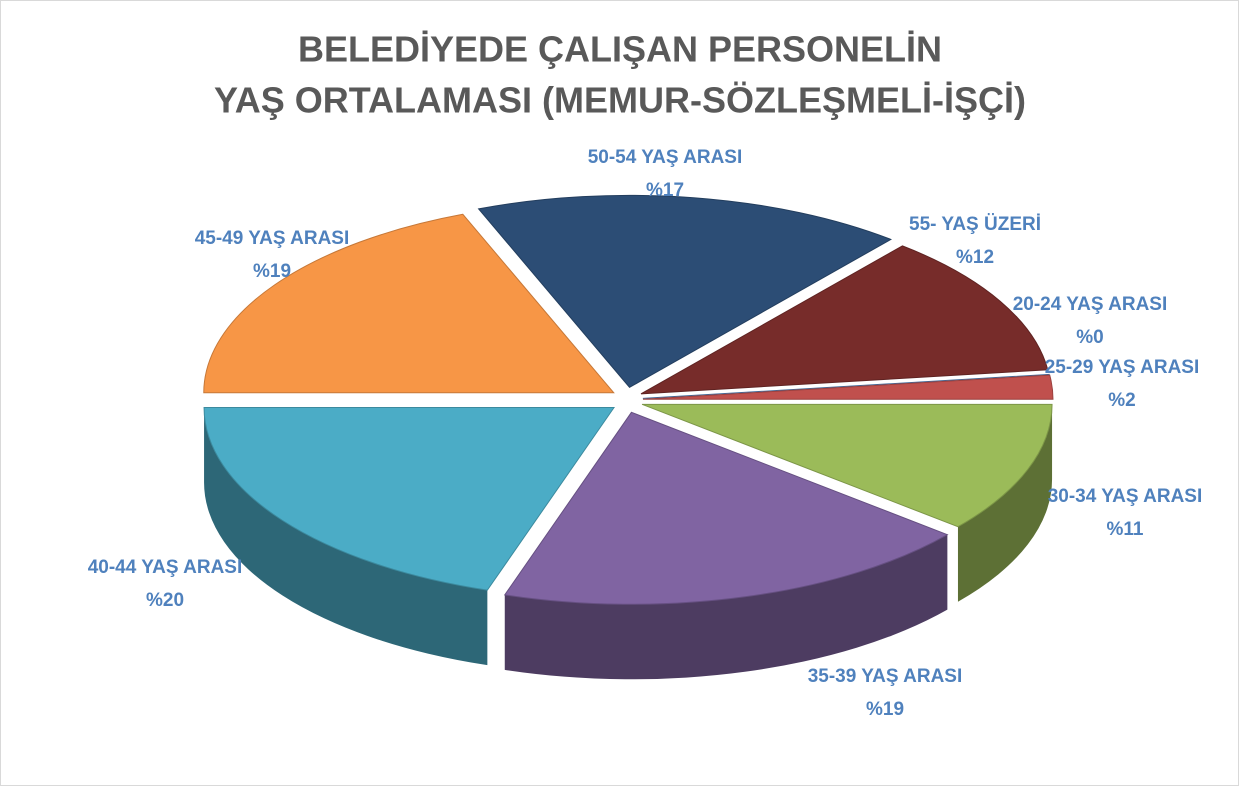 This screenshot has height=787, width=1240. Describe the element at coordinates (975, 257) in the screenshot. I see `data-label-value: %12` at that location.